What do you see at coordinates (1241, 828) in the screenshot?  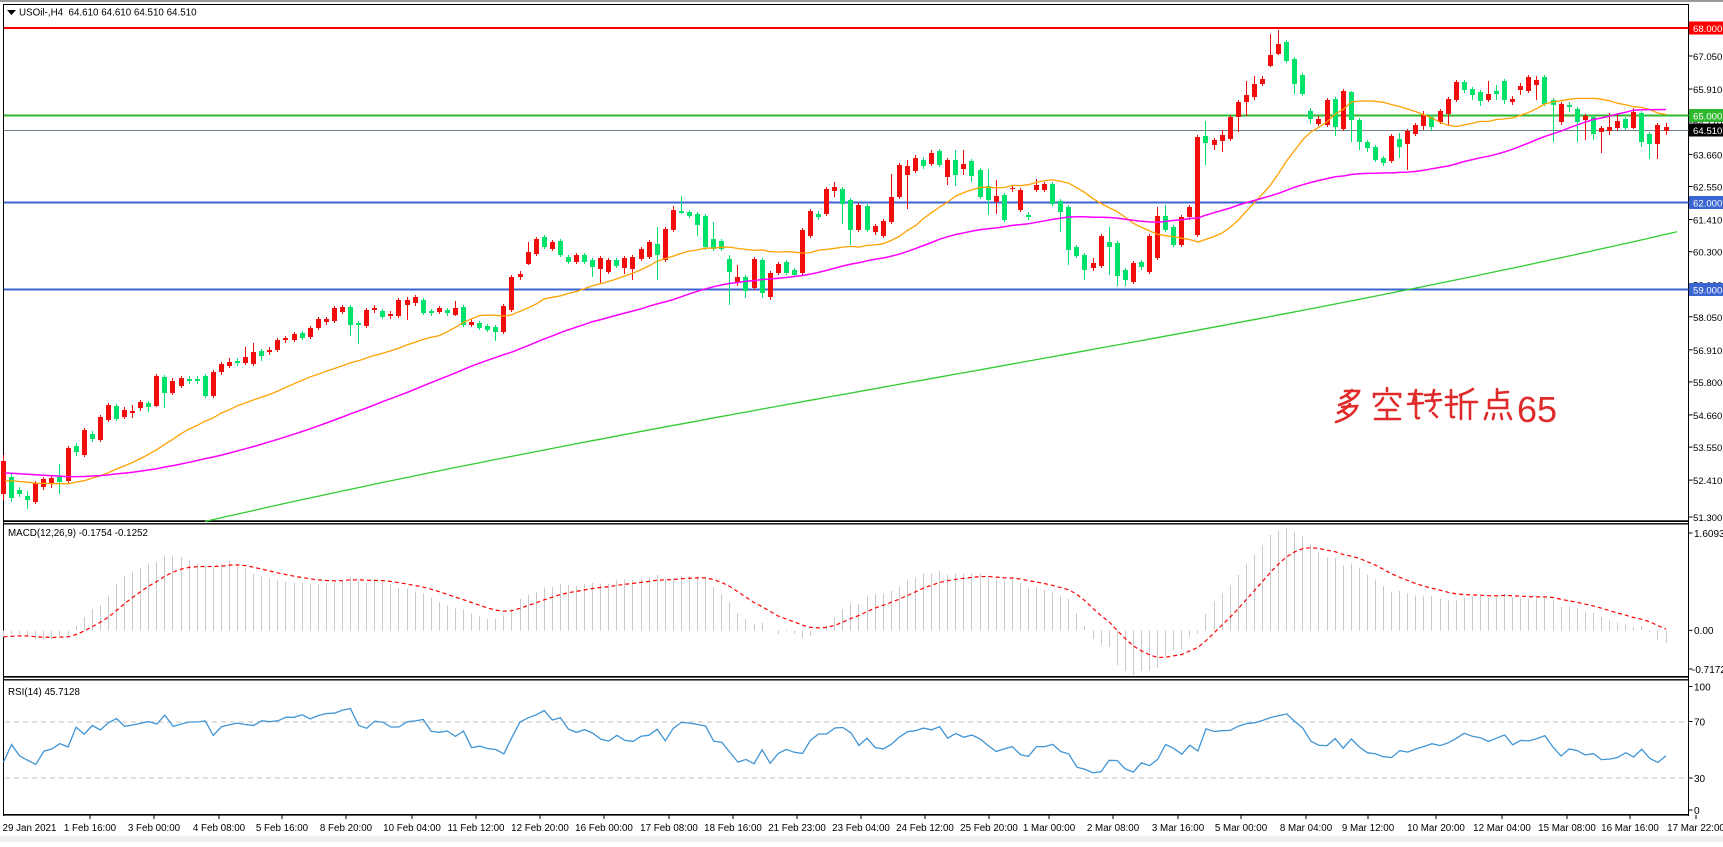 I see `svg-text: 5 Mar 00:00` at bounding box center [1241, 828].